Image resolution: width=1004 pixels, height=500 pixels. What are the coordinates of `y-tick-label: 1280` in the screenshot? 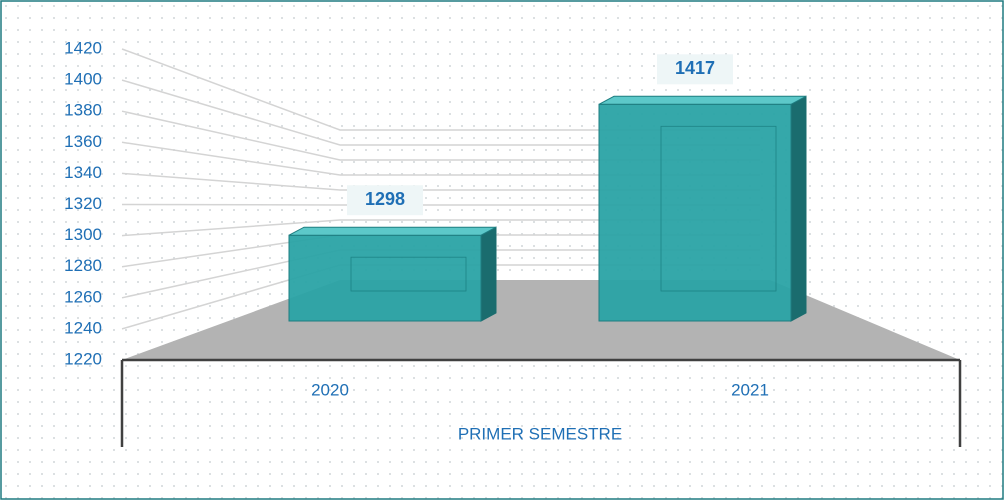 It's located at (83, 265).